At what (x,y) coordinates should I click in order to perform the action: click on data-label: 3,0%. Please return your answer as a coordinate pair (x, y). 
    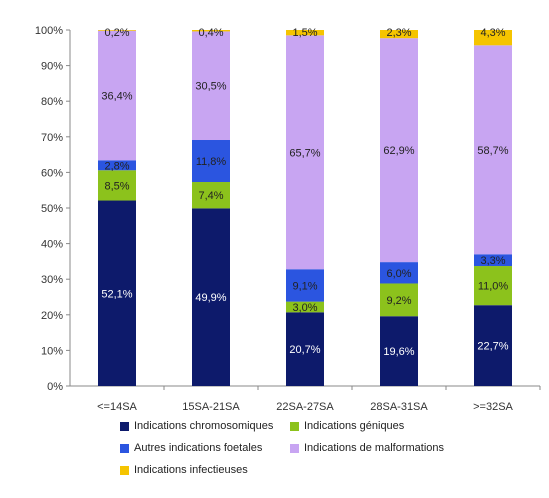
    Looking at the image, I should click on (304, 308).